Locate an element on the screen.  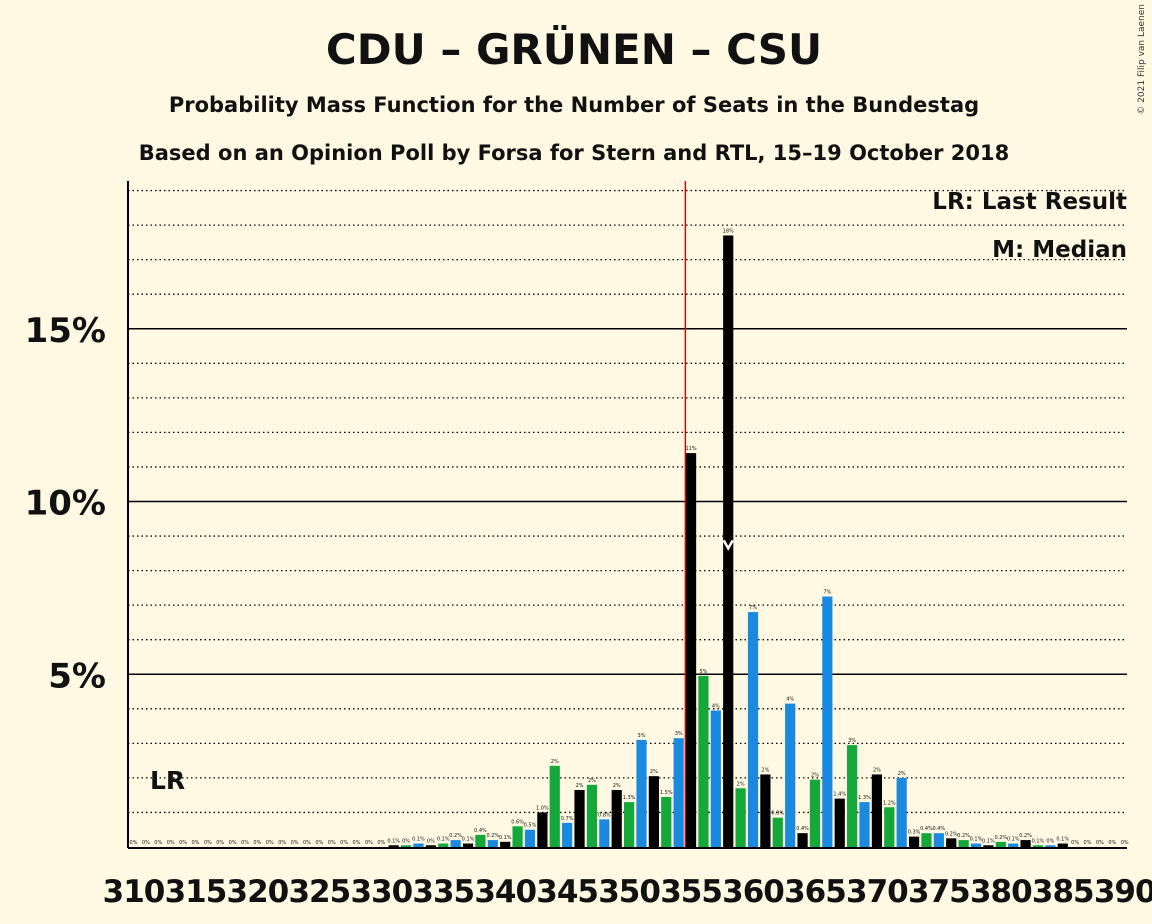
x-tick-label: 365 is located at coordinates (815, 892).